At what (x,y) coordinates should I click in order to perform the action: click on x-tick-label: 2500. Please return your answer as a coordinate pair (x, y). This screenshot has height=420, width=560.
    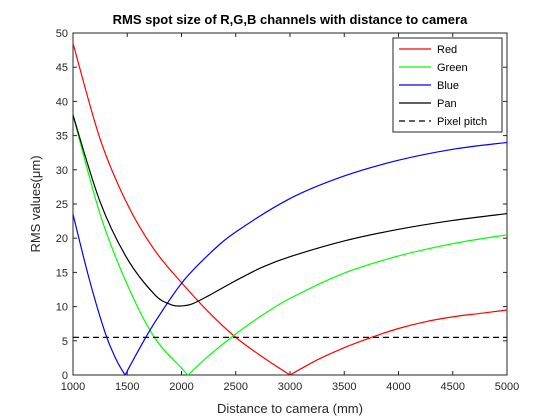
    Looking at the image, I should click on (236, 387).